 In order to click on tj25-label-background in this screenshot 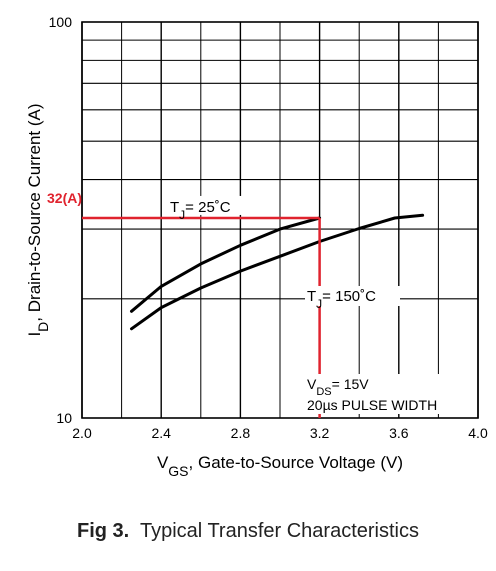, I will do `click(209, 205)`.